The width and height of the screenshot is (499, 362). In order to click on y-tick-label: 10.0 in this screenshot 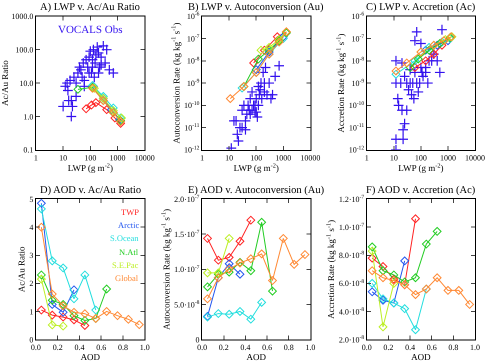, I will do `click(26, 83)`.